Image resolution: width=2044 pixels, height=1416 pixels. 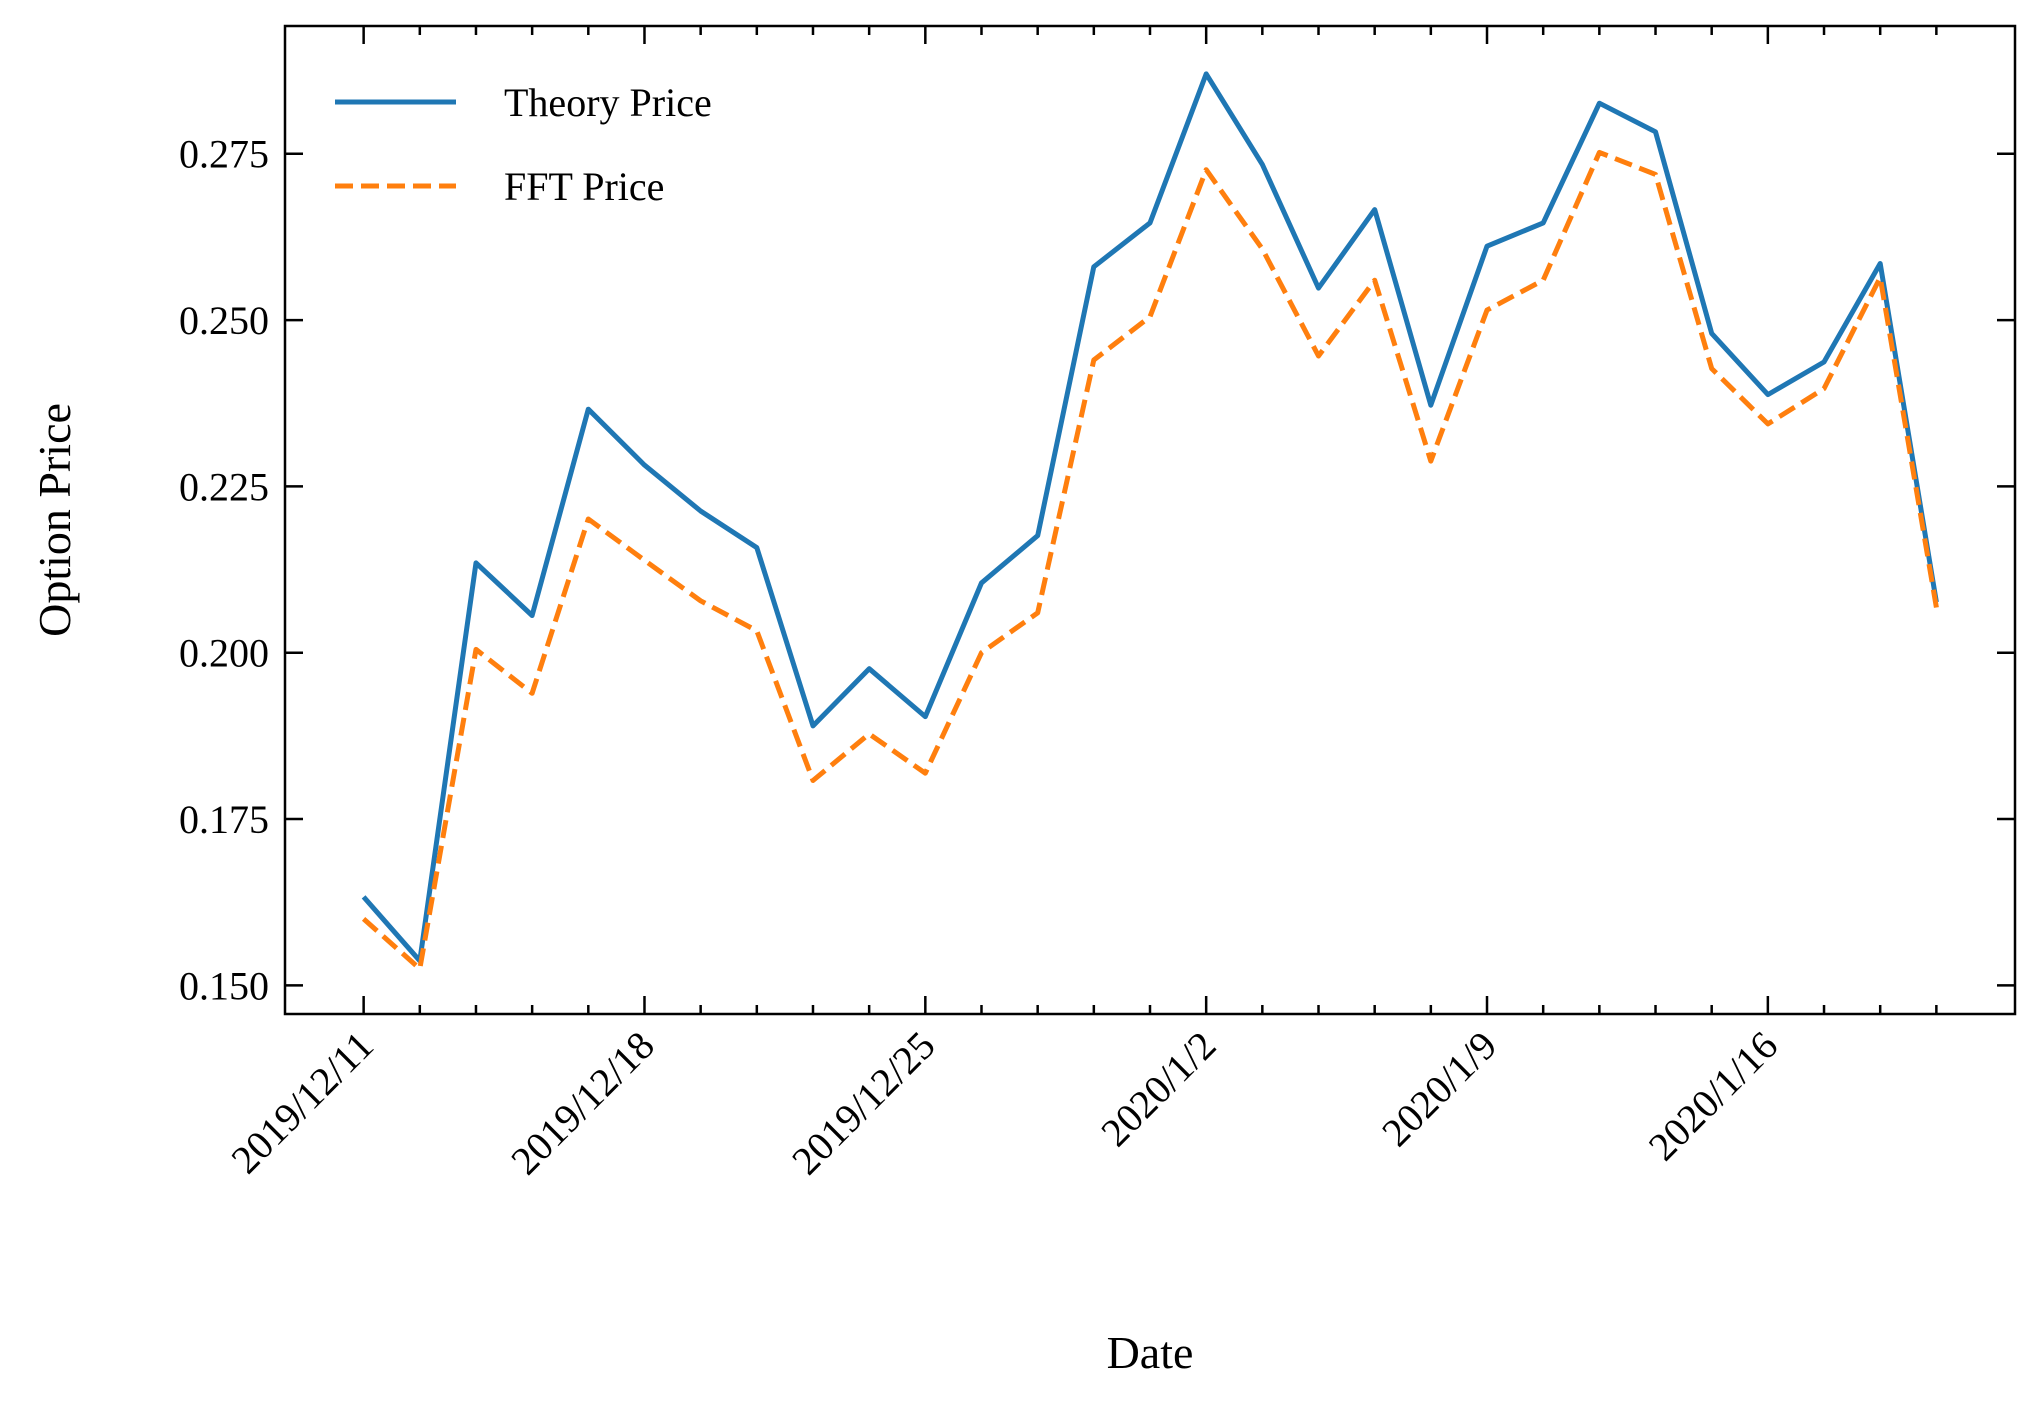 What do you see at coordinates (224, 653) in the screenshot?
I see `y-tick-label: 0.200` at bounding box center [224, 653].